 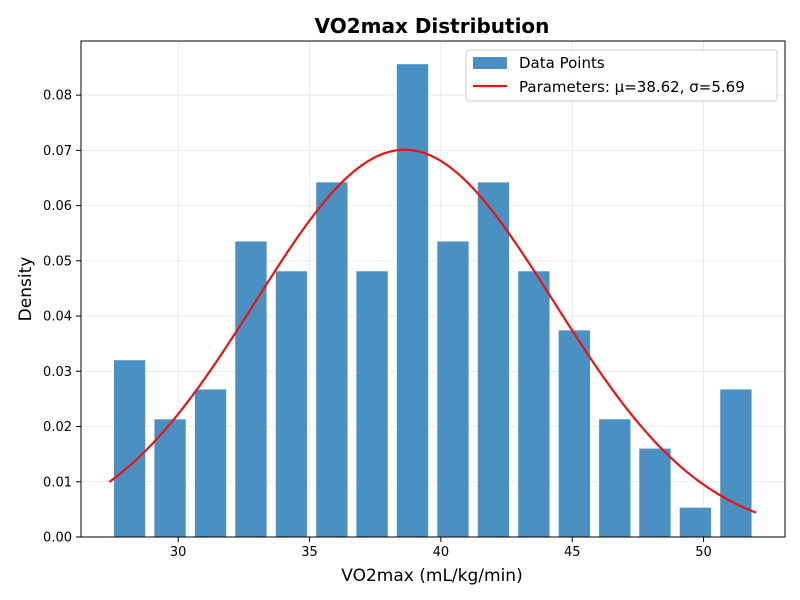 I want to click on x-tick-label: 45, so click(x=572, y=552).